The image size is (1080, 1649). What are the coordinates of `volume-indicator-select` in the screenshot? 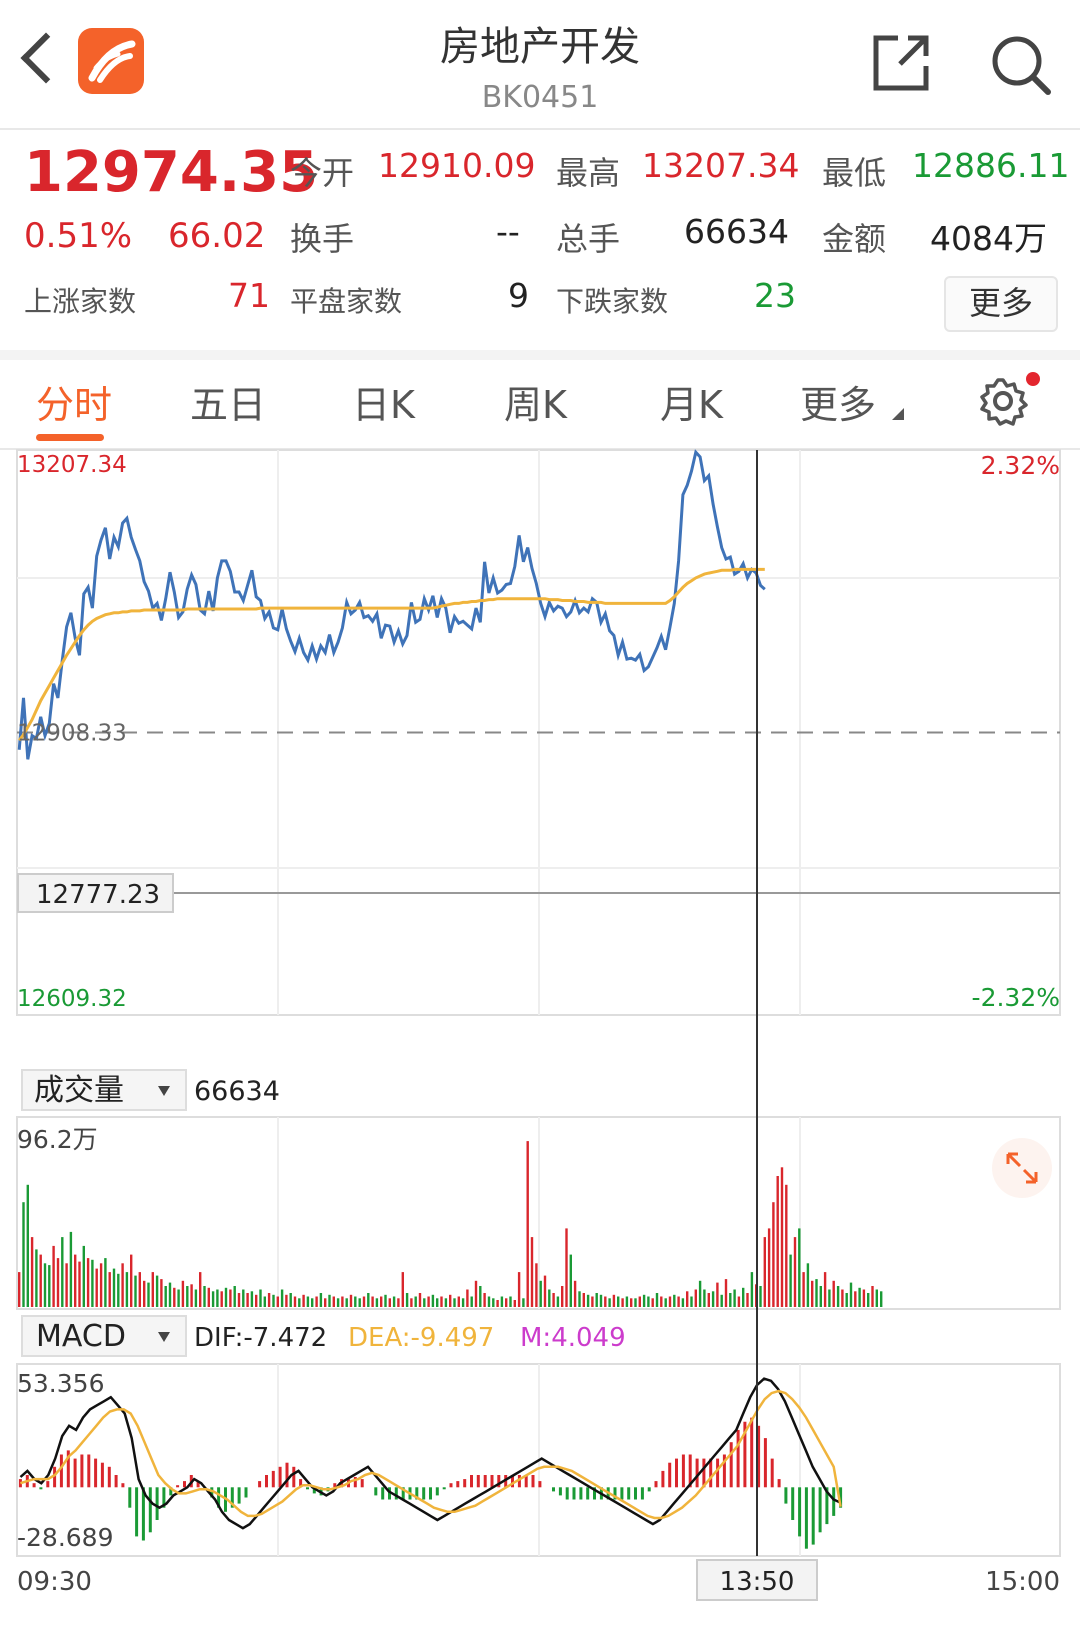 It's located at (104, 1090).